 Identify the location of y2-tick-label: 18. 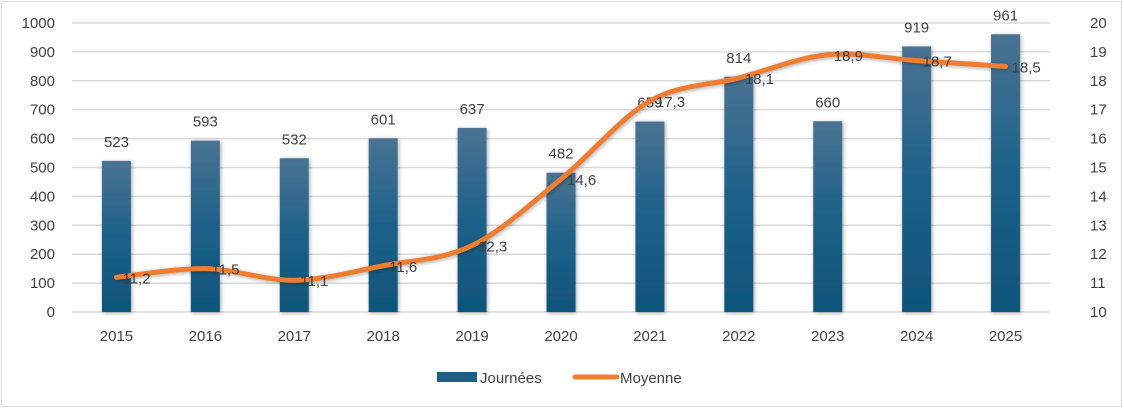
(1098, 81).